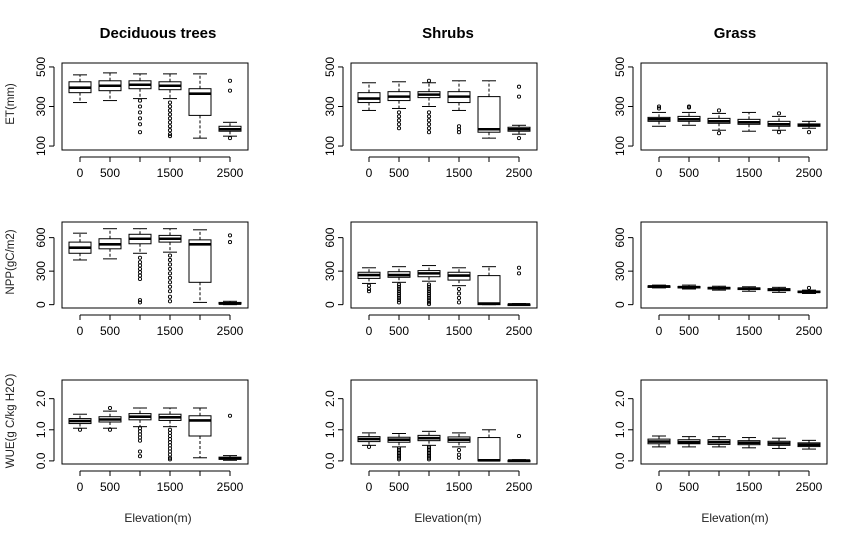  Describe the element at coordinates (620, 67) in the screenshot. I see `y-tick-label-et-grass-2: 500` at that location.